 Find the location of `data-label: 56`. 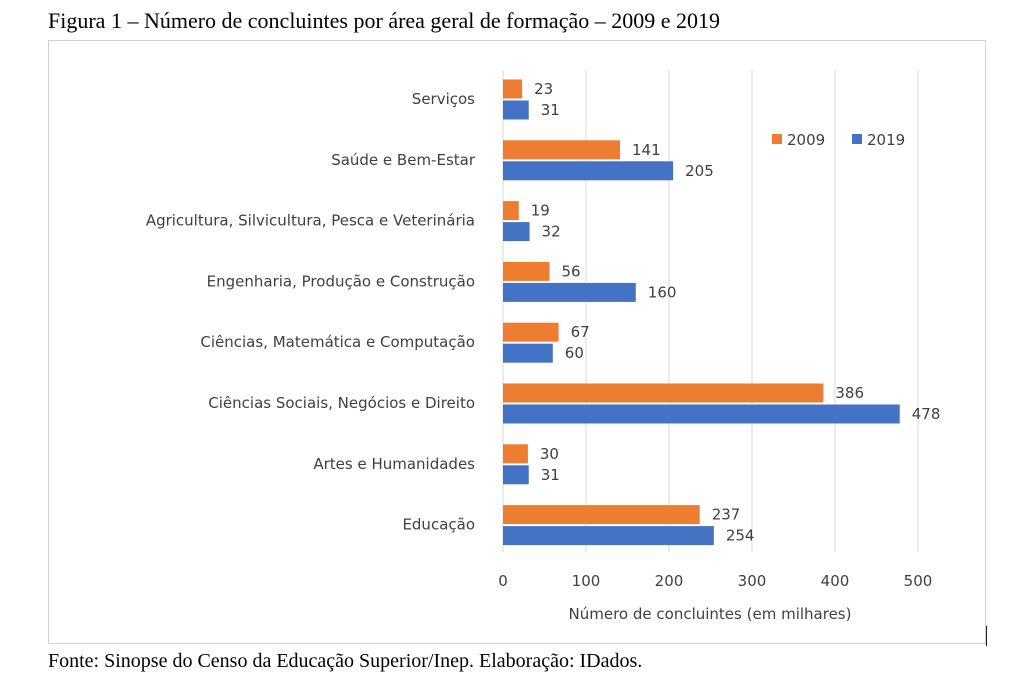

data-label: 56 is located at coordinates (570, 271).